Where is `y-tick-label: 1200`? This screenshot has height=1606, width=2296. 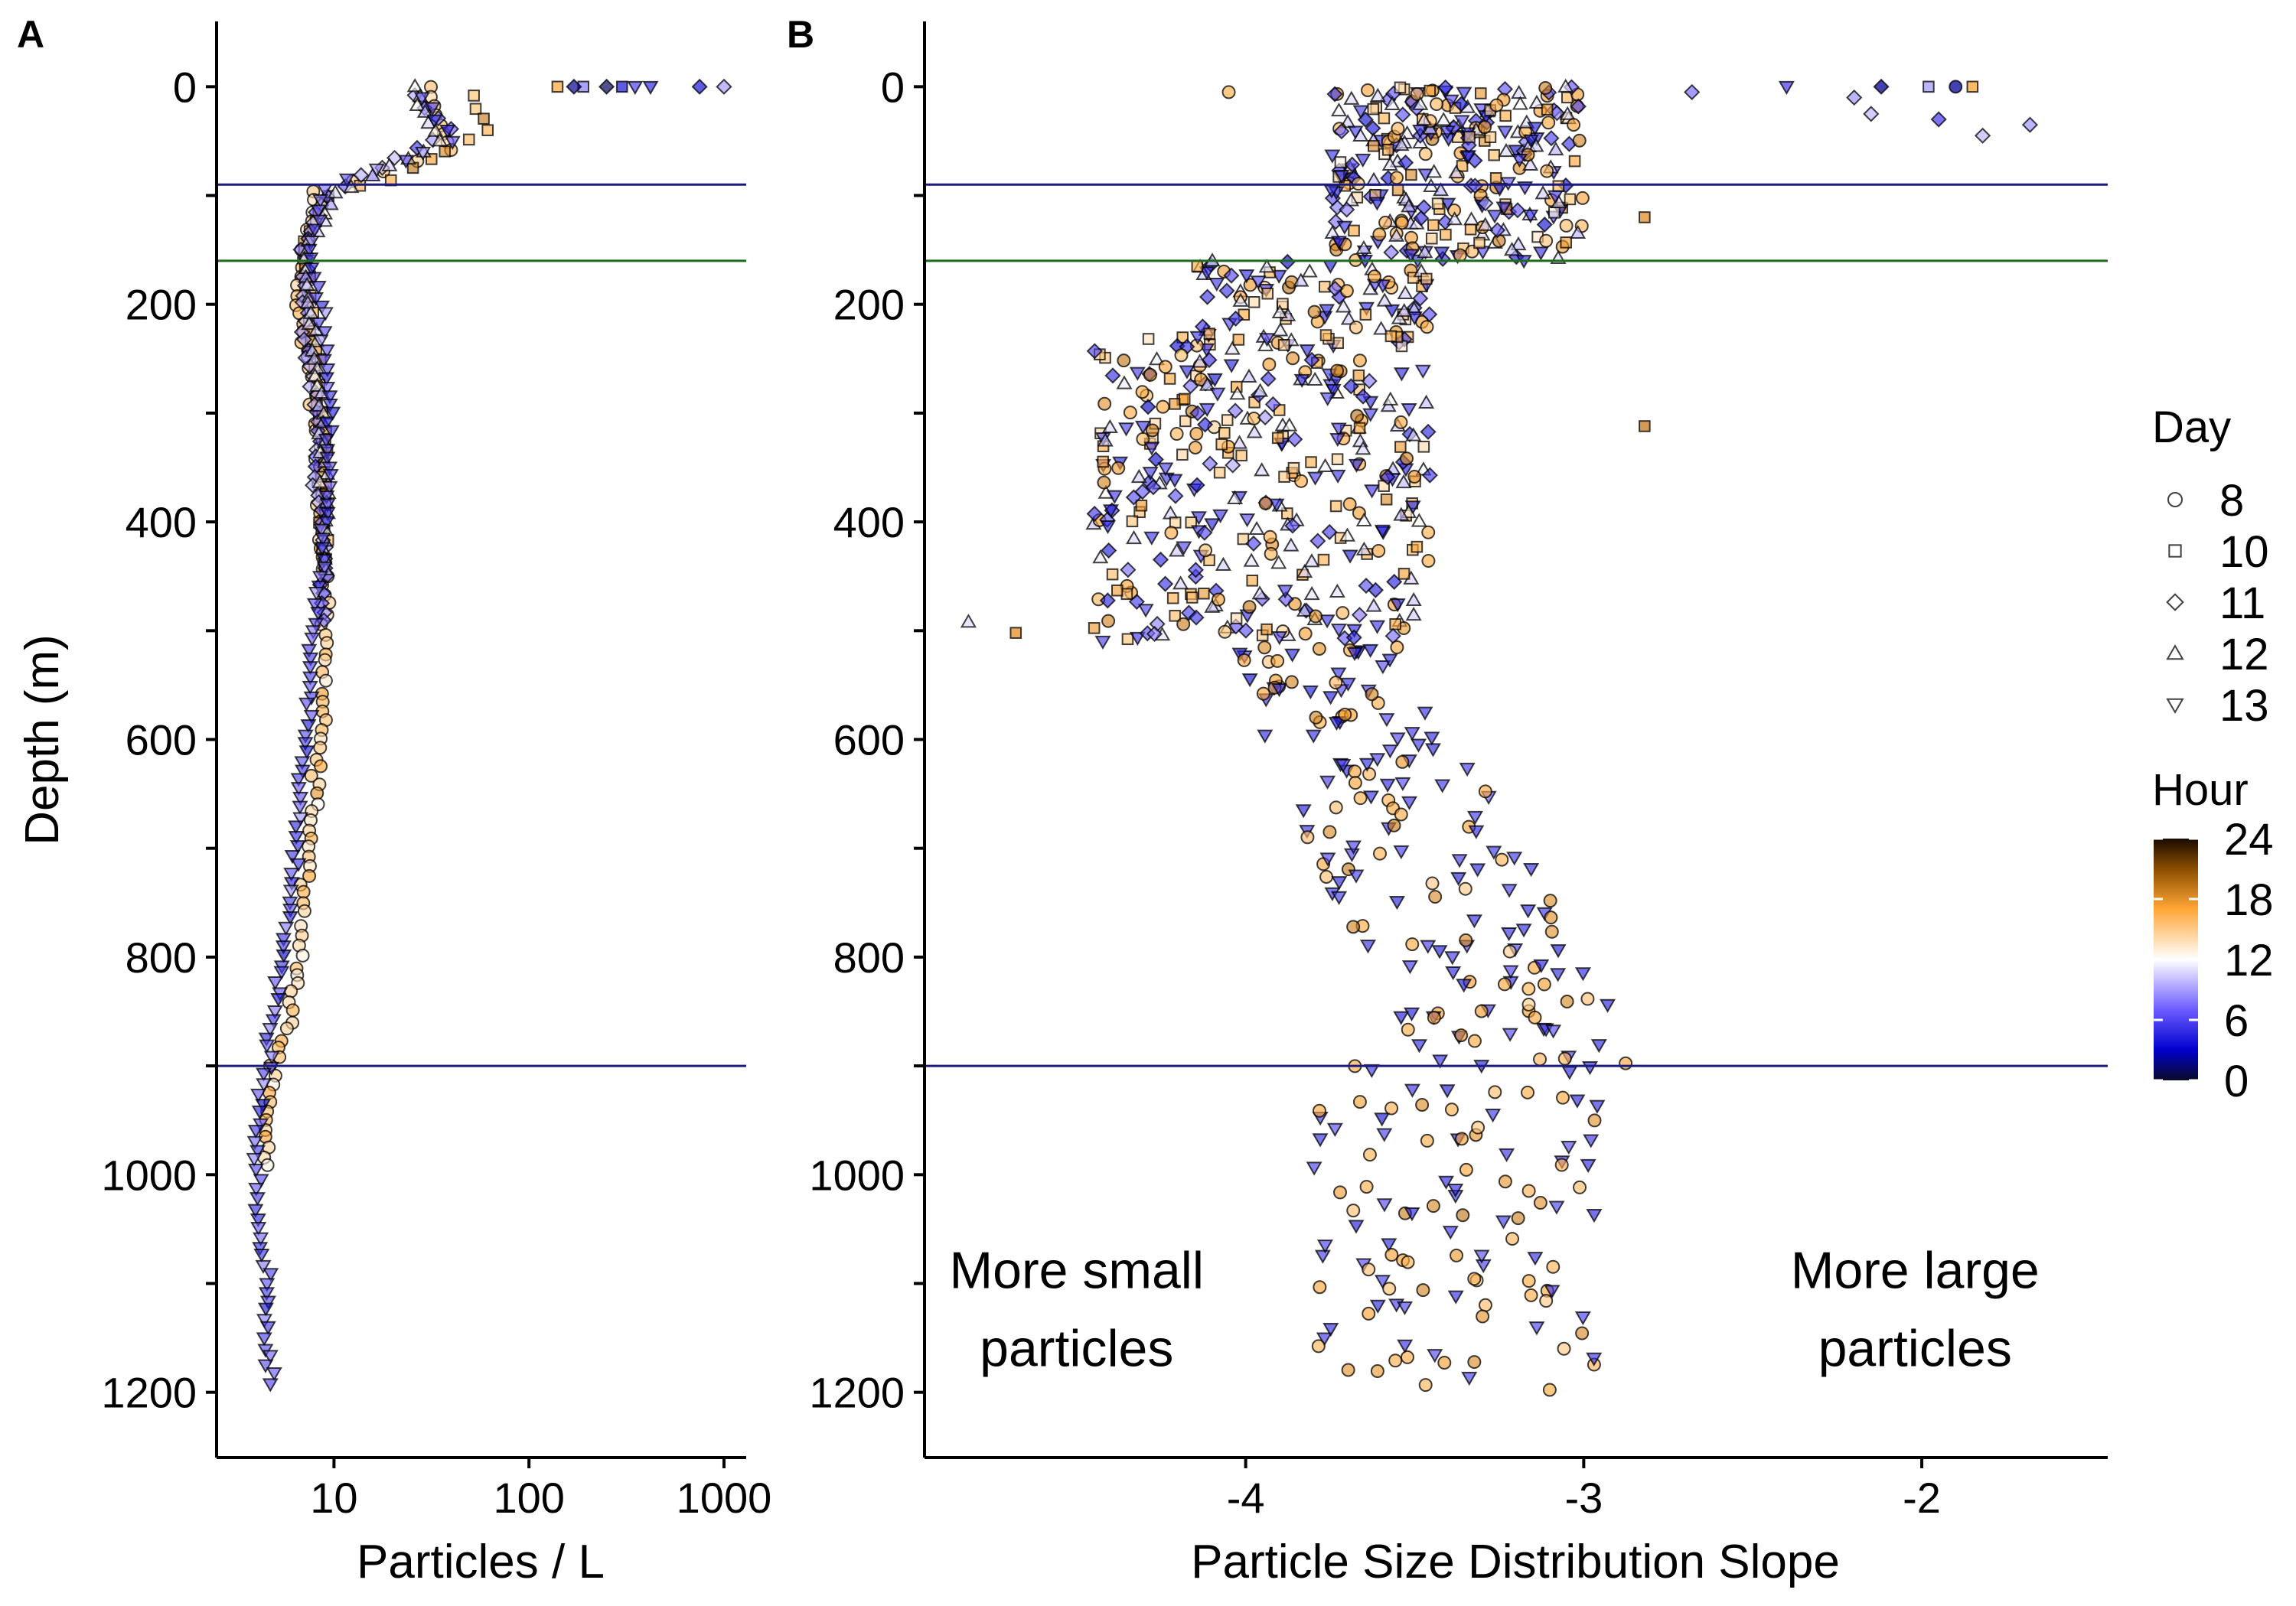 y-tick-label: 1200 is located at coordinates (857, 1393).